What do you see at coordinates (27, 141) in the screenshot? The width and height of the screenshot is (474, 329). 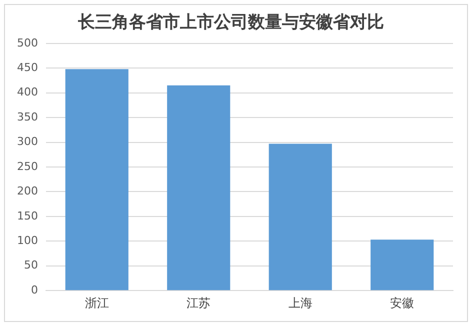 I see `y-tick-label: 300` at bounding box center [27, 141].